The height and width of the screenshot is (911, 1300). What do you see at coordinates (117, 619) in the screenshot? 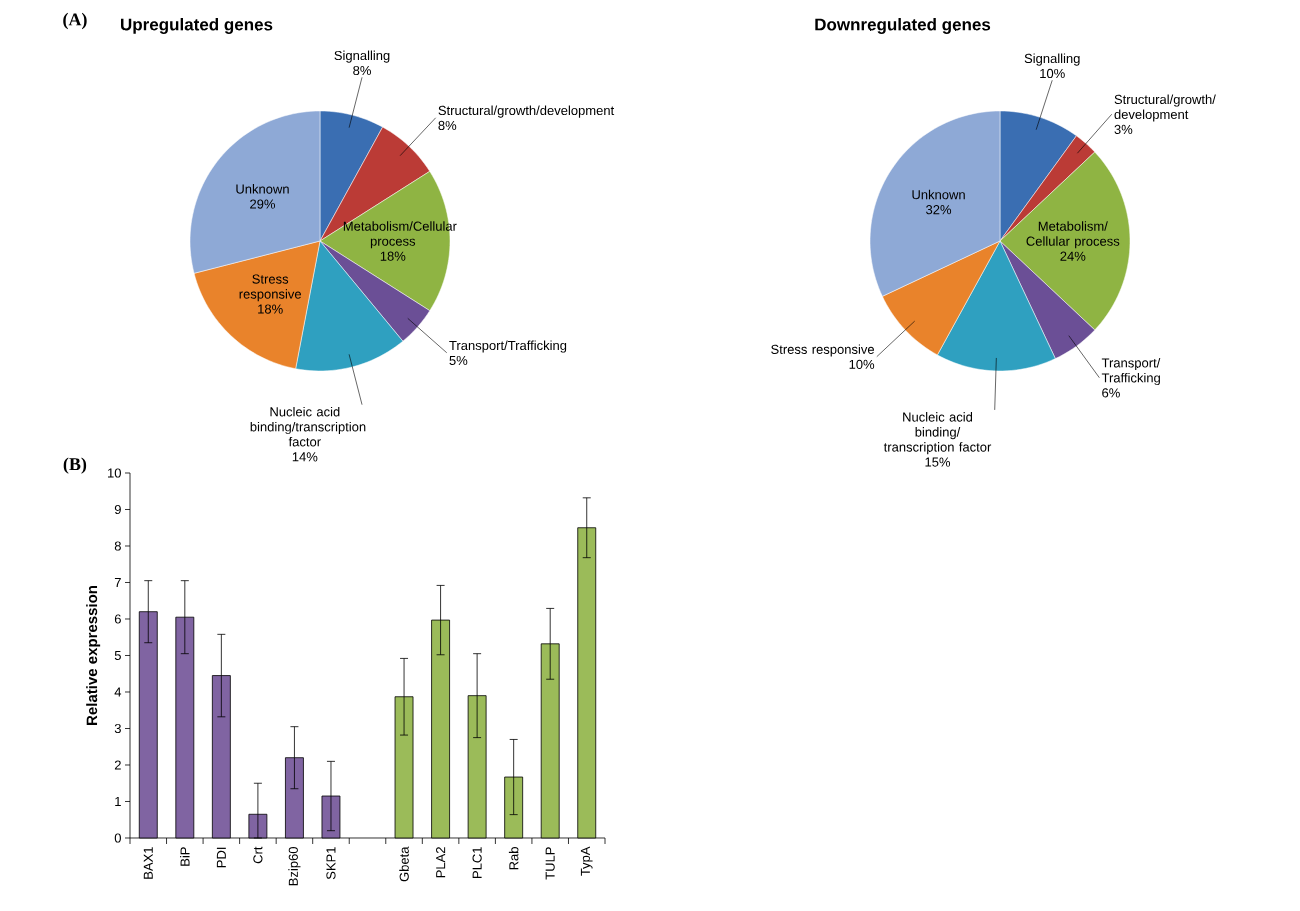
I see `y-tick-label: 6` at bounding box center [117, 619].